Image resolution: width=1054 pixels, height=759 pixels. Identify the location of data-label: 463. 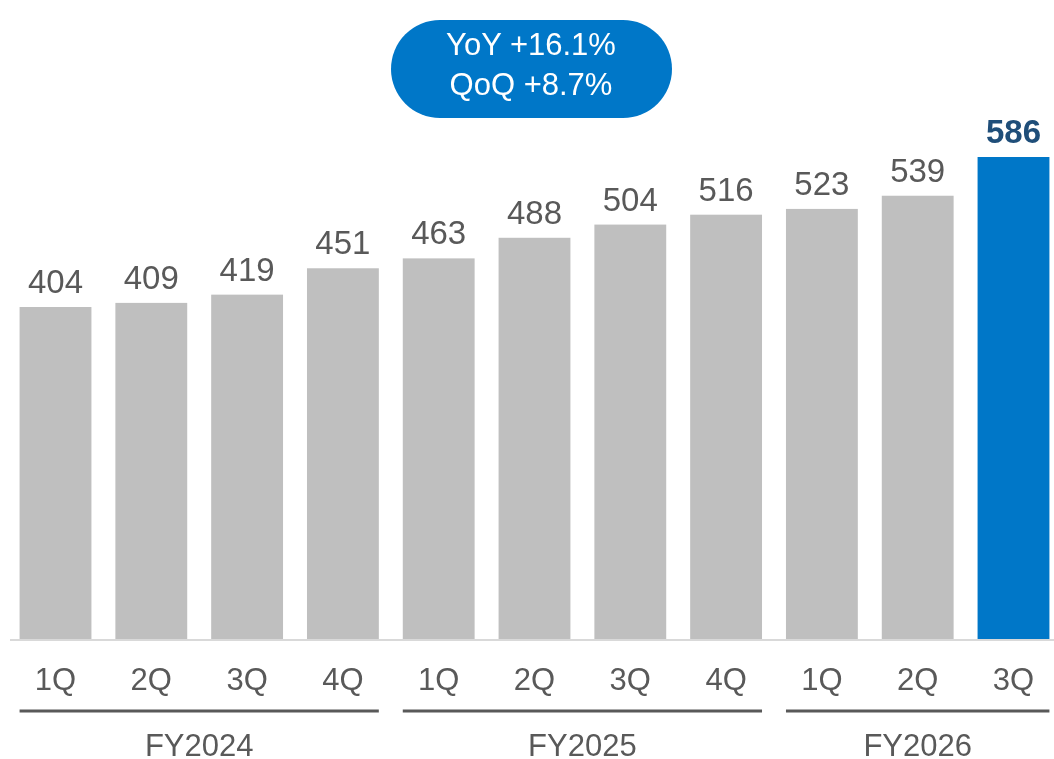
(439, 233).